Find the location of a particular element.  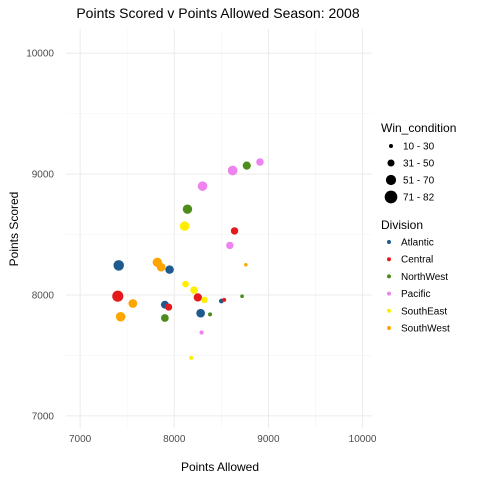

color-legend-label: NorthWest is located at coordinates (424, 277).